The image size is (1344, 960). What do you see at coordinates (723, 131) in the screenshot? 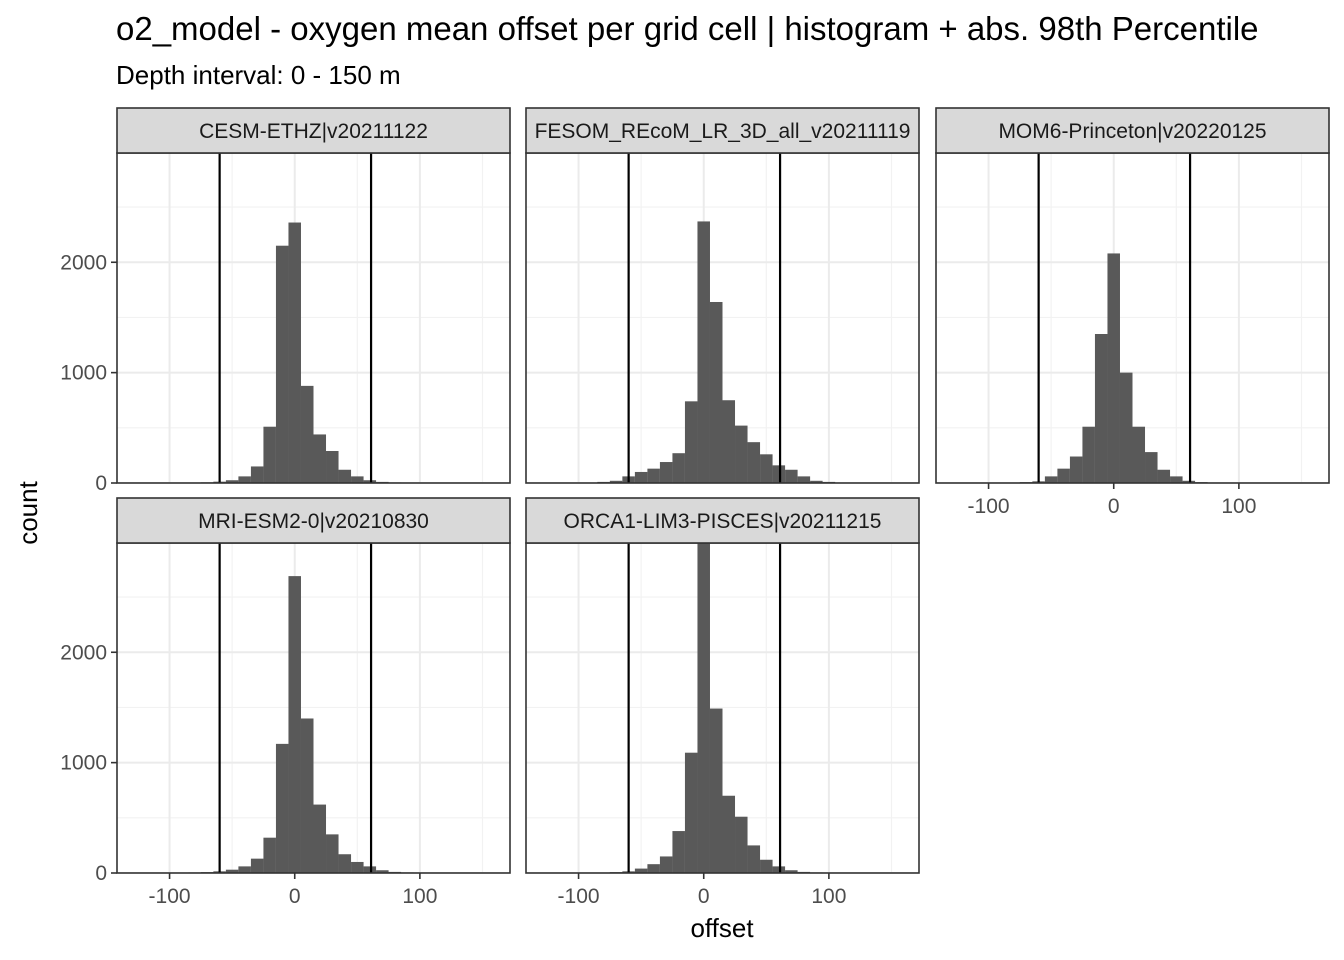
I see `facet-strip-label: FESOM_REcoM_LR_3D_all_v20211119` at bounding box center [723, 131].